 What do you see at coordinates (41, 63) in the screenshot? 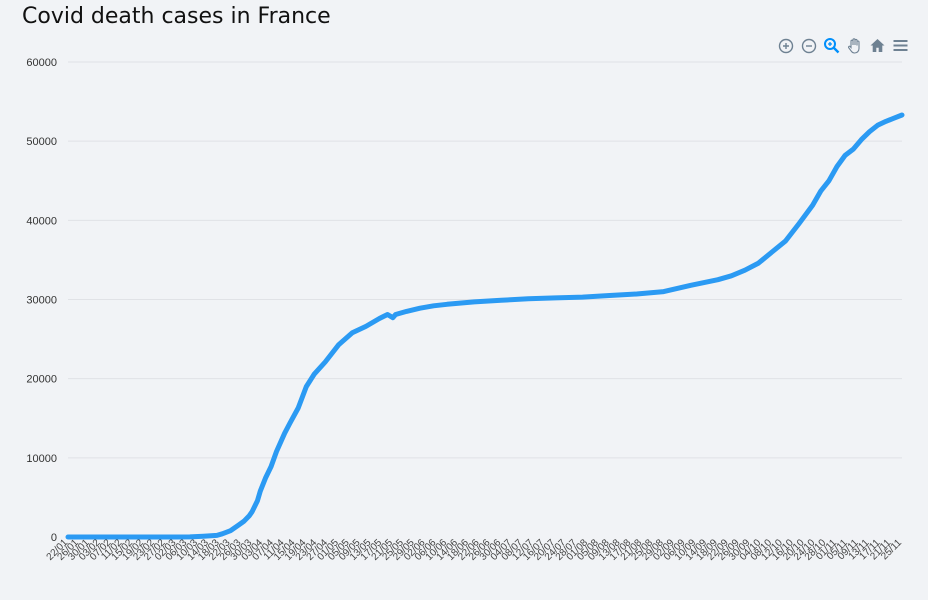
I see `y-tick-label: 60000` at bounding box center [41, 63].